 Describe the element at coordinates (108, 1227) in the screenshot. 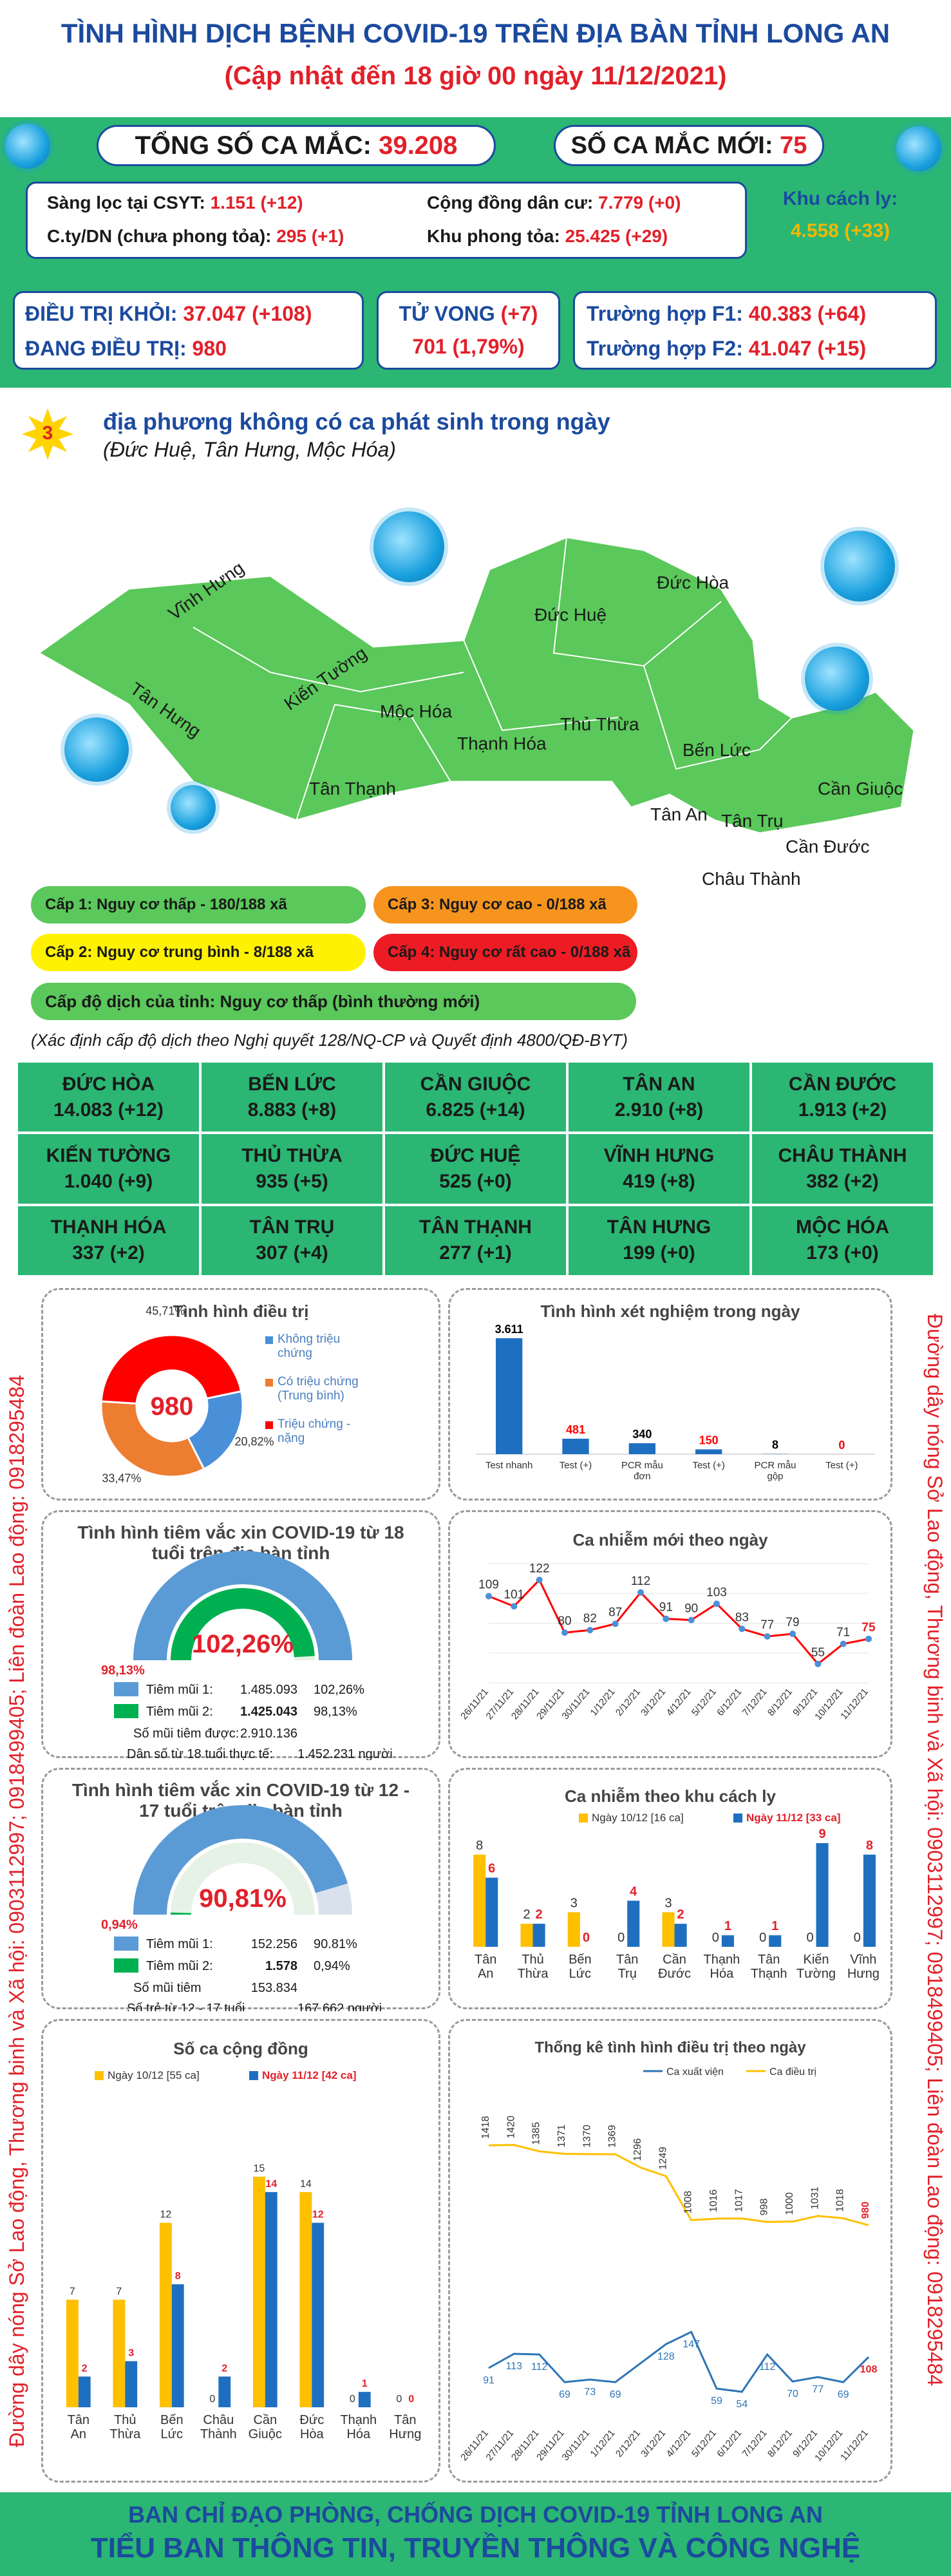

I see `district-name: THẠNH HÓA` at that location.